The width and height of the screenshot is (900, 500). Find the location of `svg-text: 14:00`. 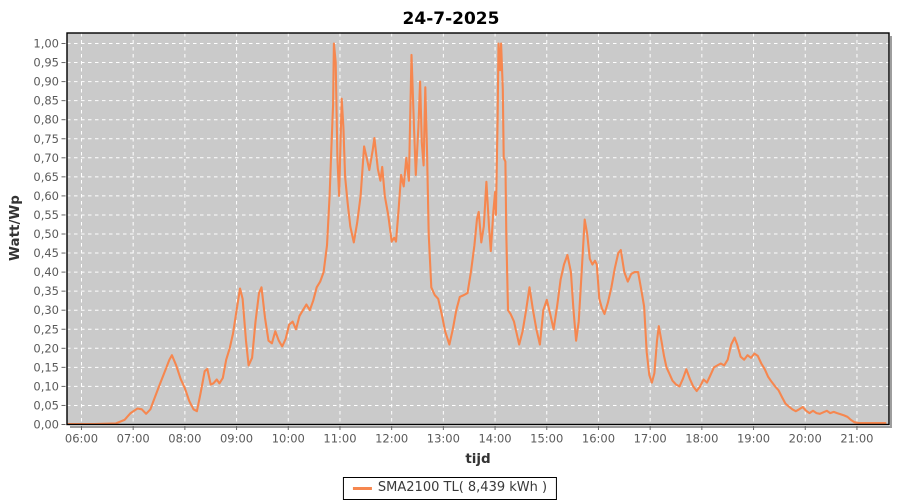

svg-text: 14:00 is located at coordinates (494, 439).